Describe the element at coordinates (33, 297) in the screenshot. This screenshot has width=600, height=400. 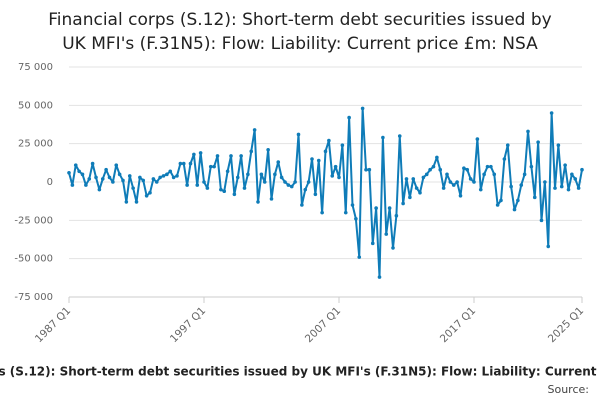
I see `y-tick-label: -75 000` at that location.